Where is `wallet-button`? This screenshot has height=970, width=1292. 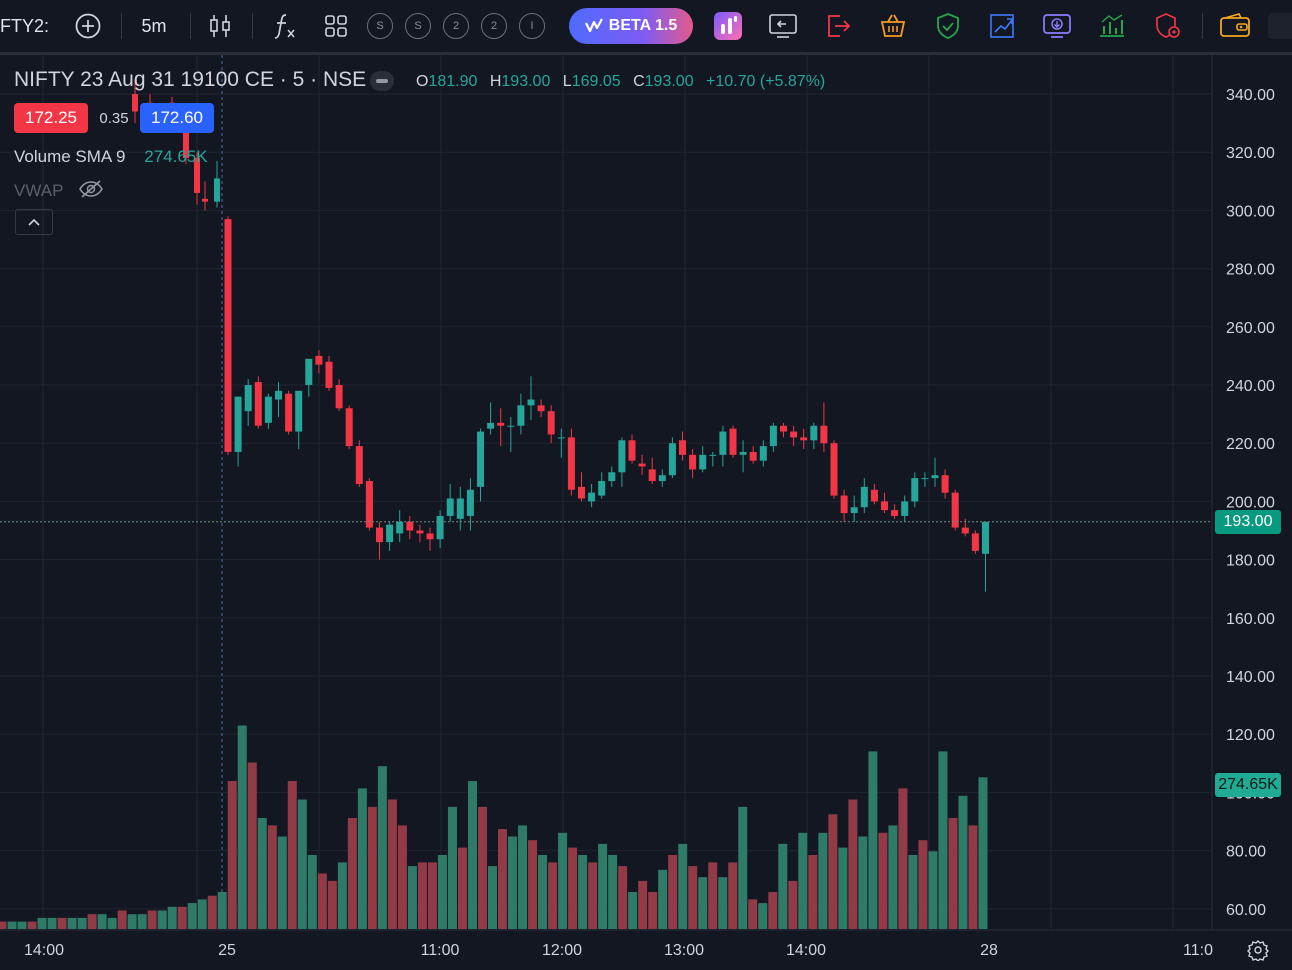
wallet-button is located at coordinates (1235, 26).